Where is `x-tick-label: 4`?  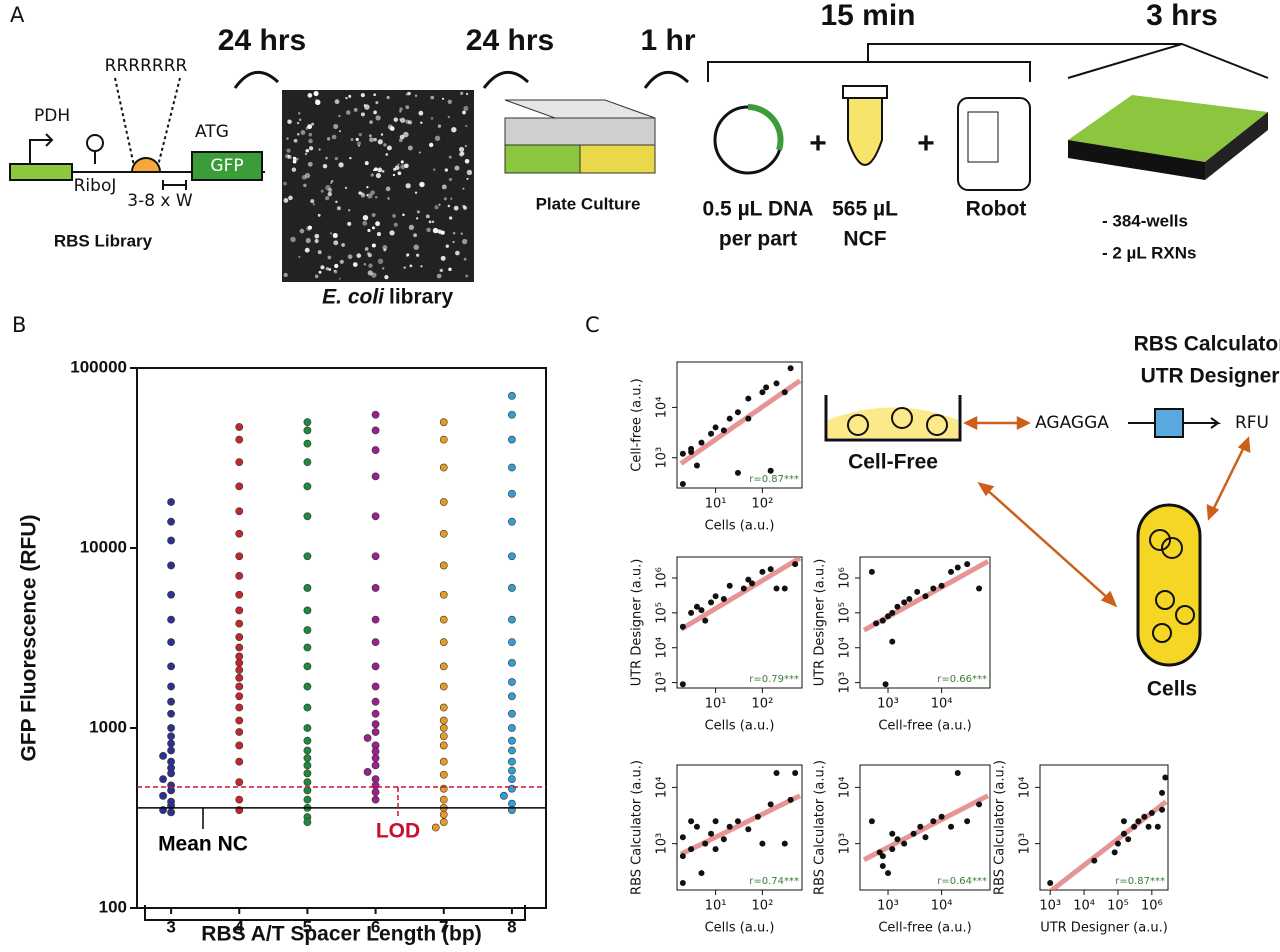
x-tick-label: 4 is located at coordinates (240, 926).